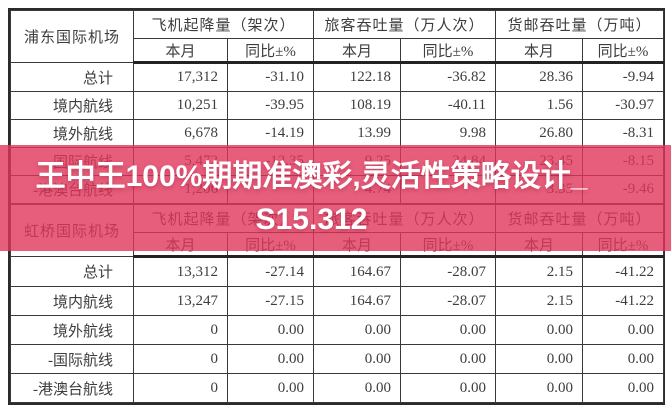 This screenshot has height=405, width=671. I want to click on table-row-hk-macao-taiwan: -港澳台航线 0 0.00 0.00 0.00 0.00 0.00, so click(337, 388).